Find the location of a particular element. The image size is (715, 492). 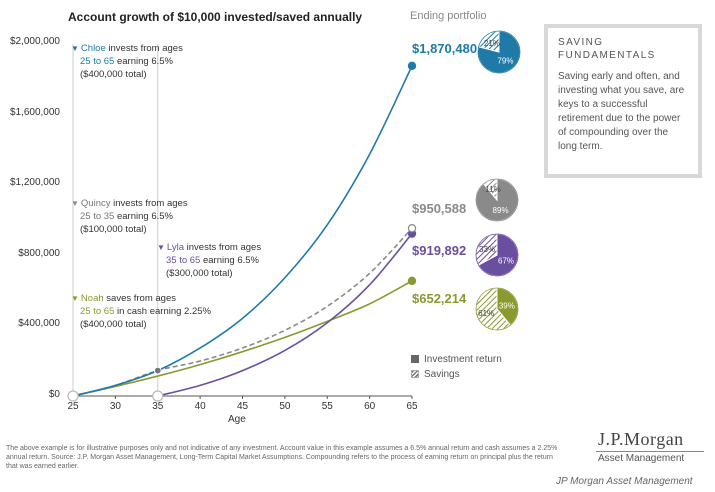

pie-chloe: 79% 21% is located at coordinates (499, 52).